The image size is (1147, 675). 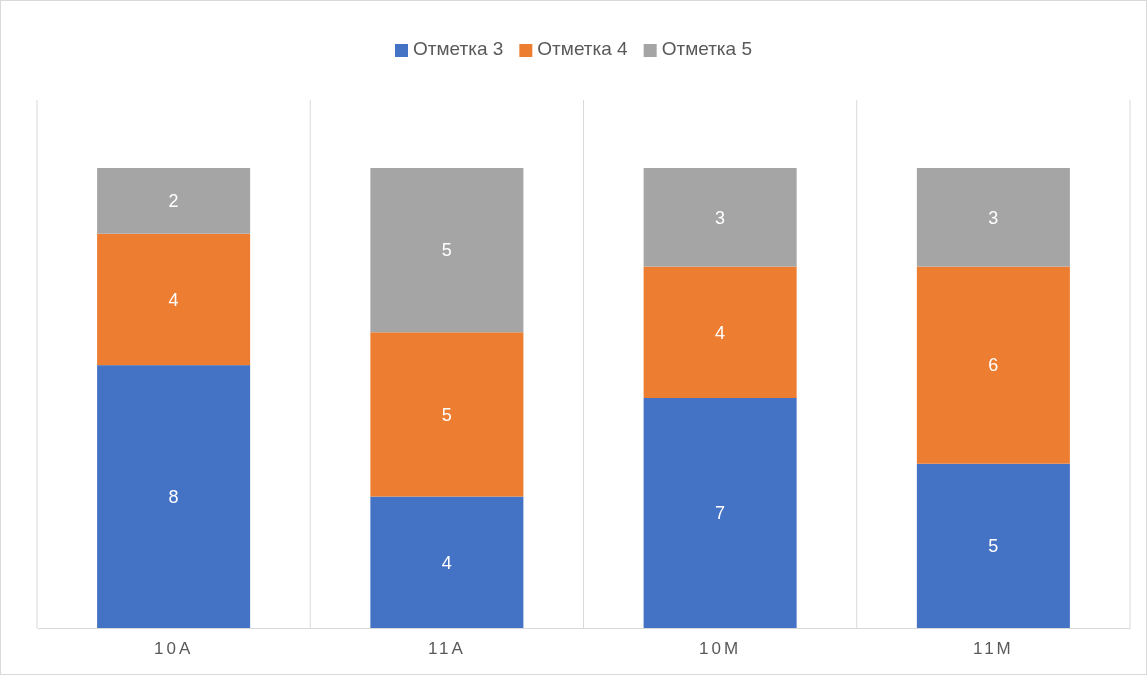 I want to click on x-tick-label: 10А, so click(x=174, y=649).